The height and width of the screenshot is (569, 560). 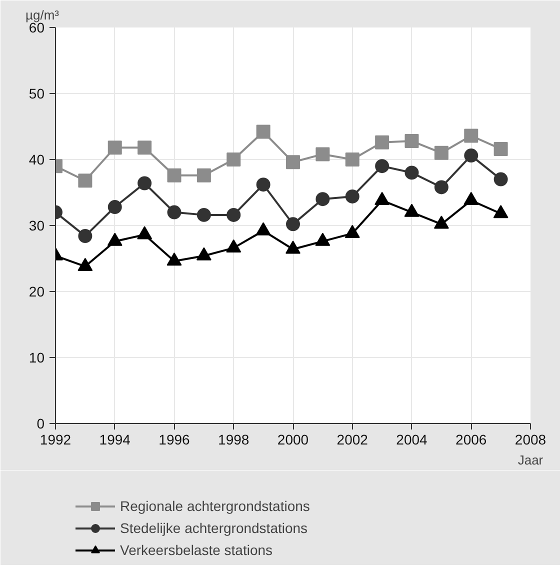 What do you see at coordinates (36, 292) in the screenshot?
I see `y-tick-label: 20` at bounding box center [36, 292].